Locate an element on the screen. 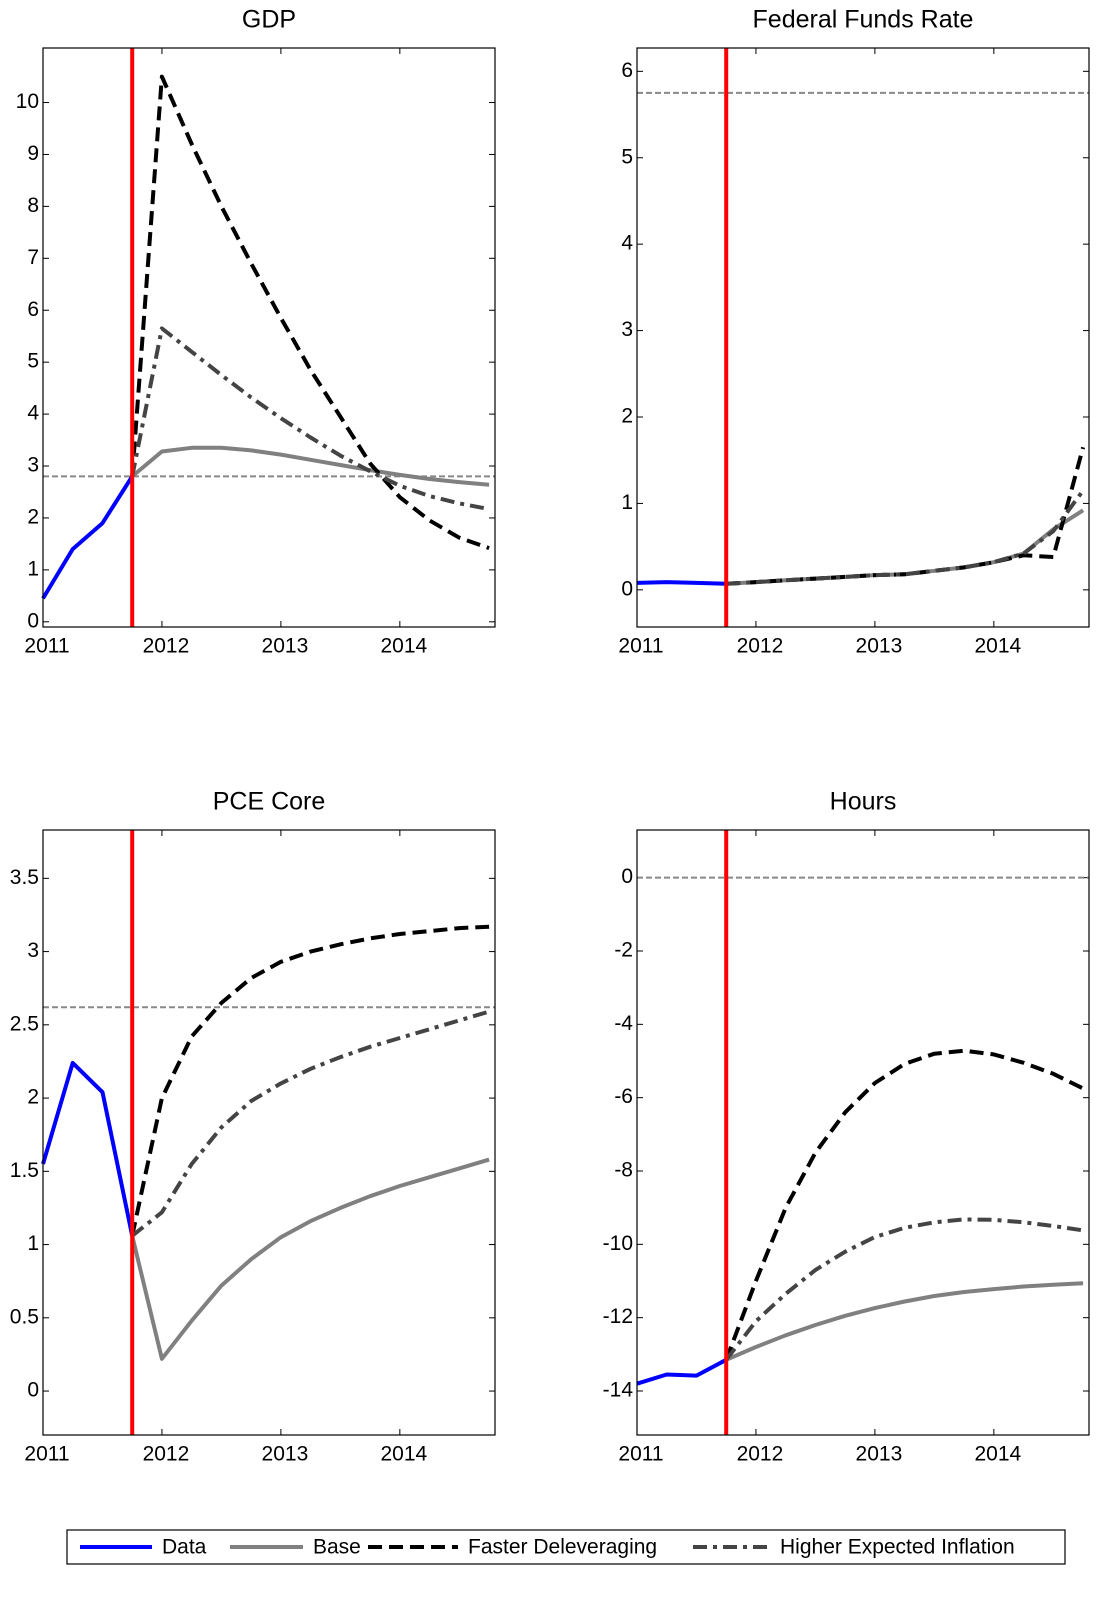  y-tick-label: 8 is located at coordinates (33, 205).